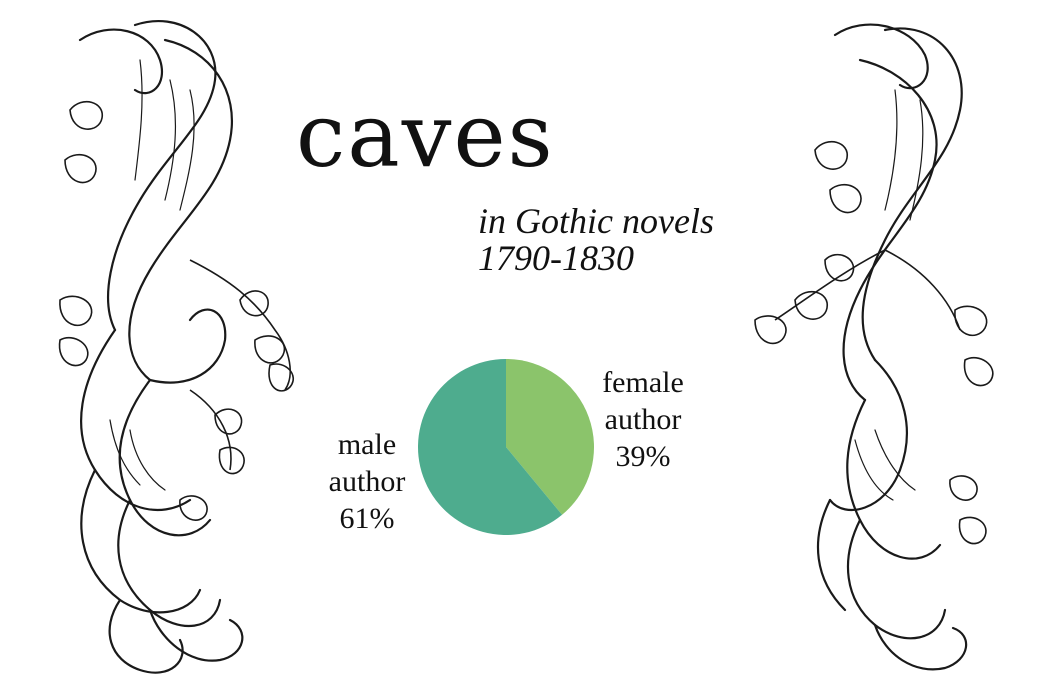  I want to click on female-author-label: female author 39%, so click(643, 419).